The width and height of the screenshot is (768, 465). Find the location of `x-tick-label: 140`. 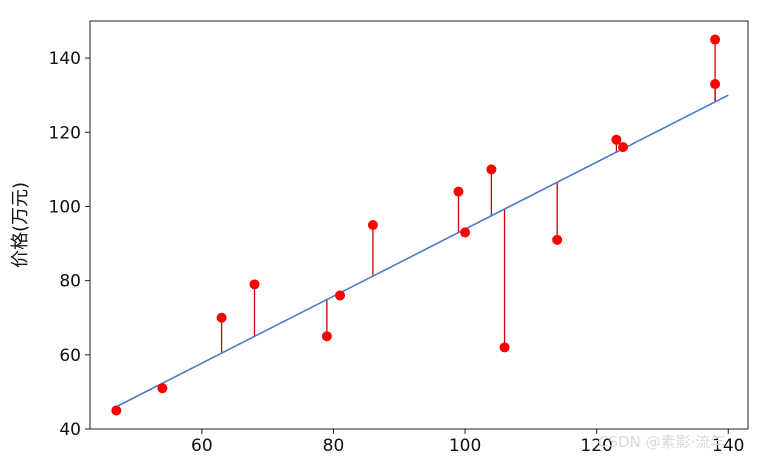

x-tick-label: 140 is located at coordinates (728, 446).